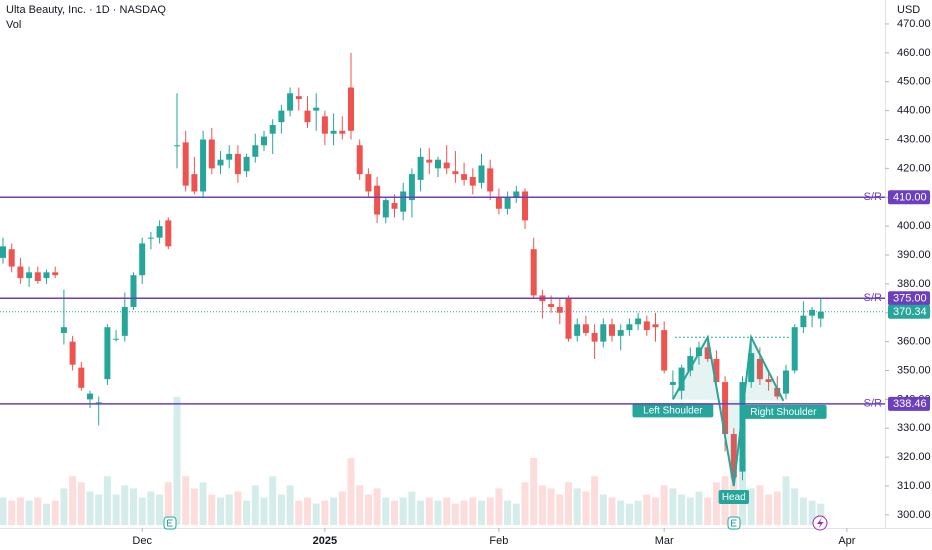  I want to click on chart-title: Ulta Beauty, Inc. · 1D · NASDAQ, so click(86, 10).